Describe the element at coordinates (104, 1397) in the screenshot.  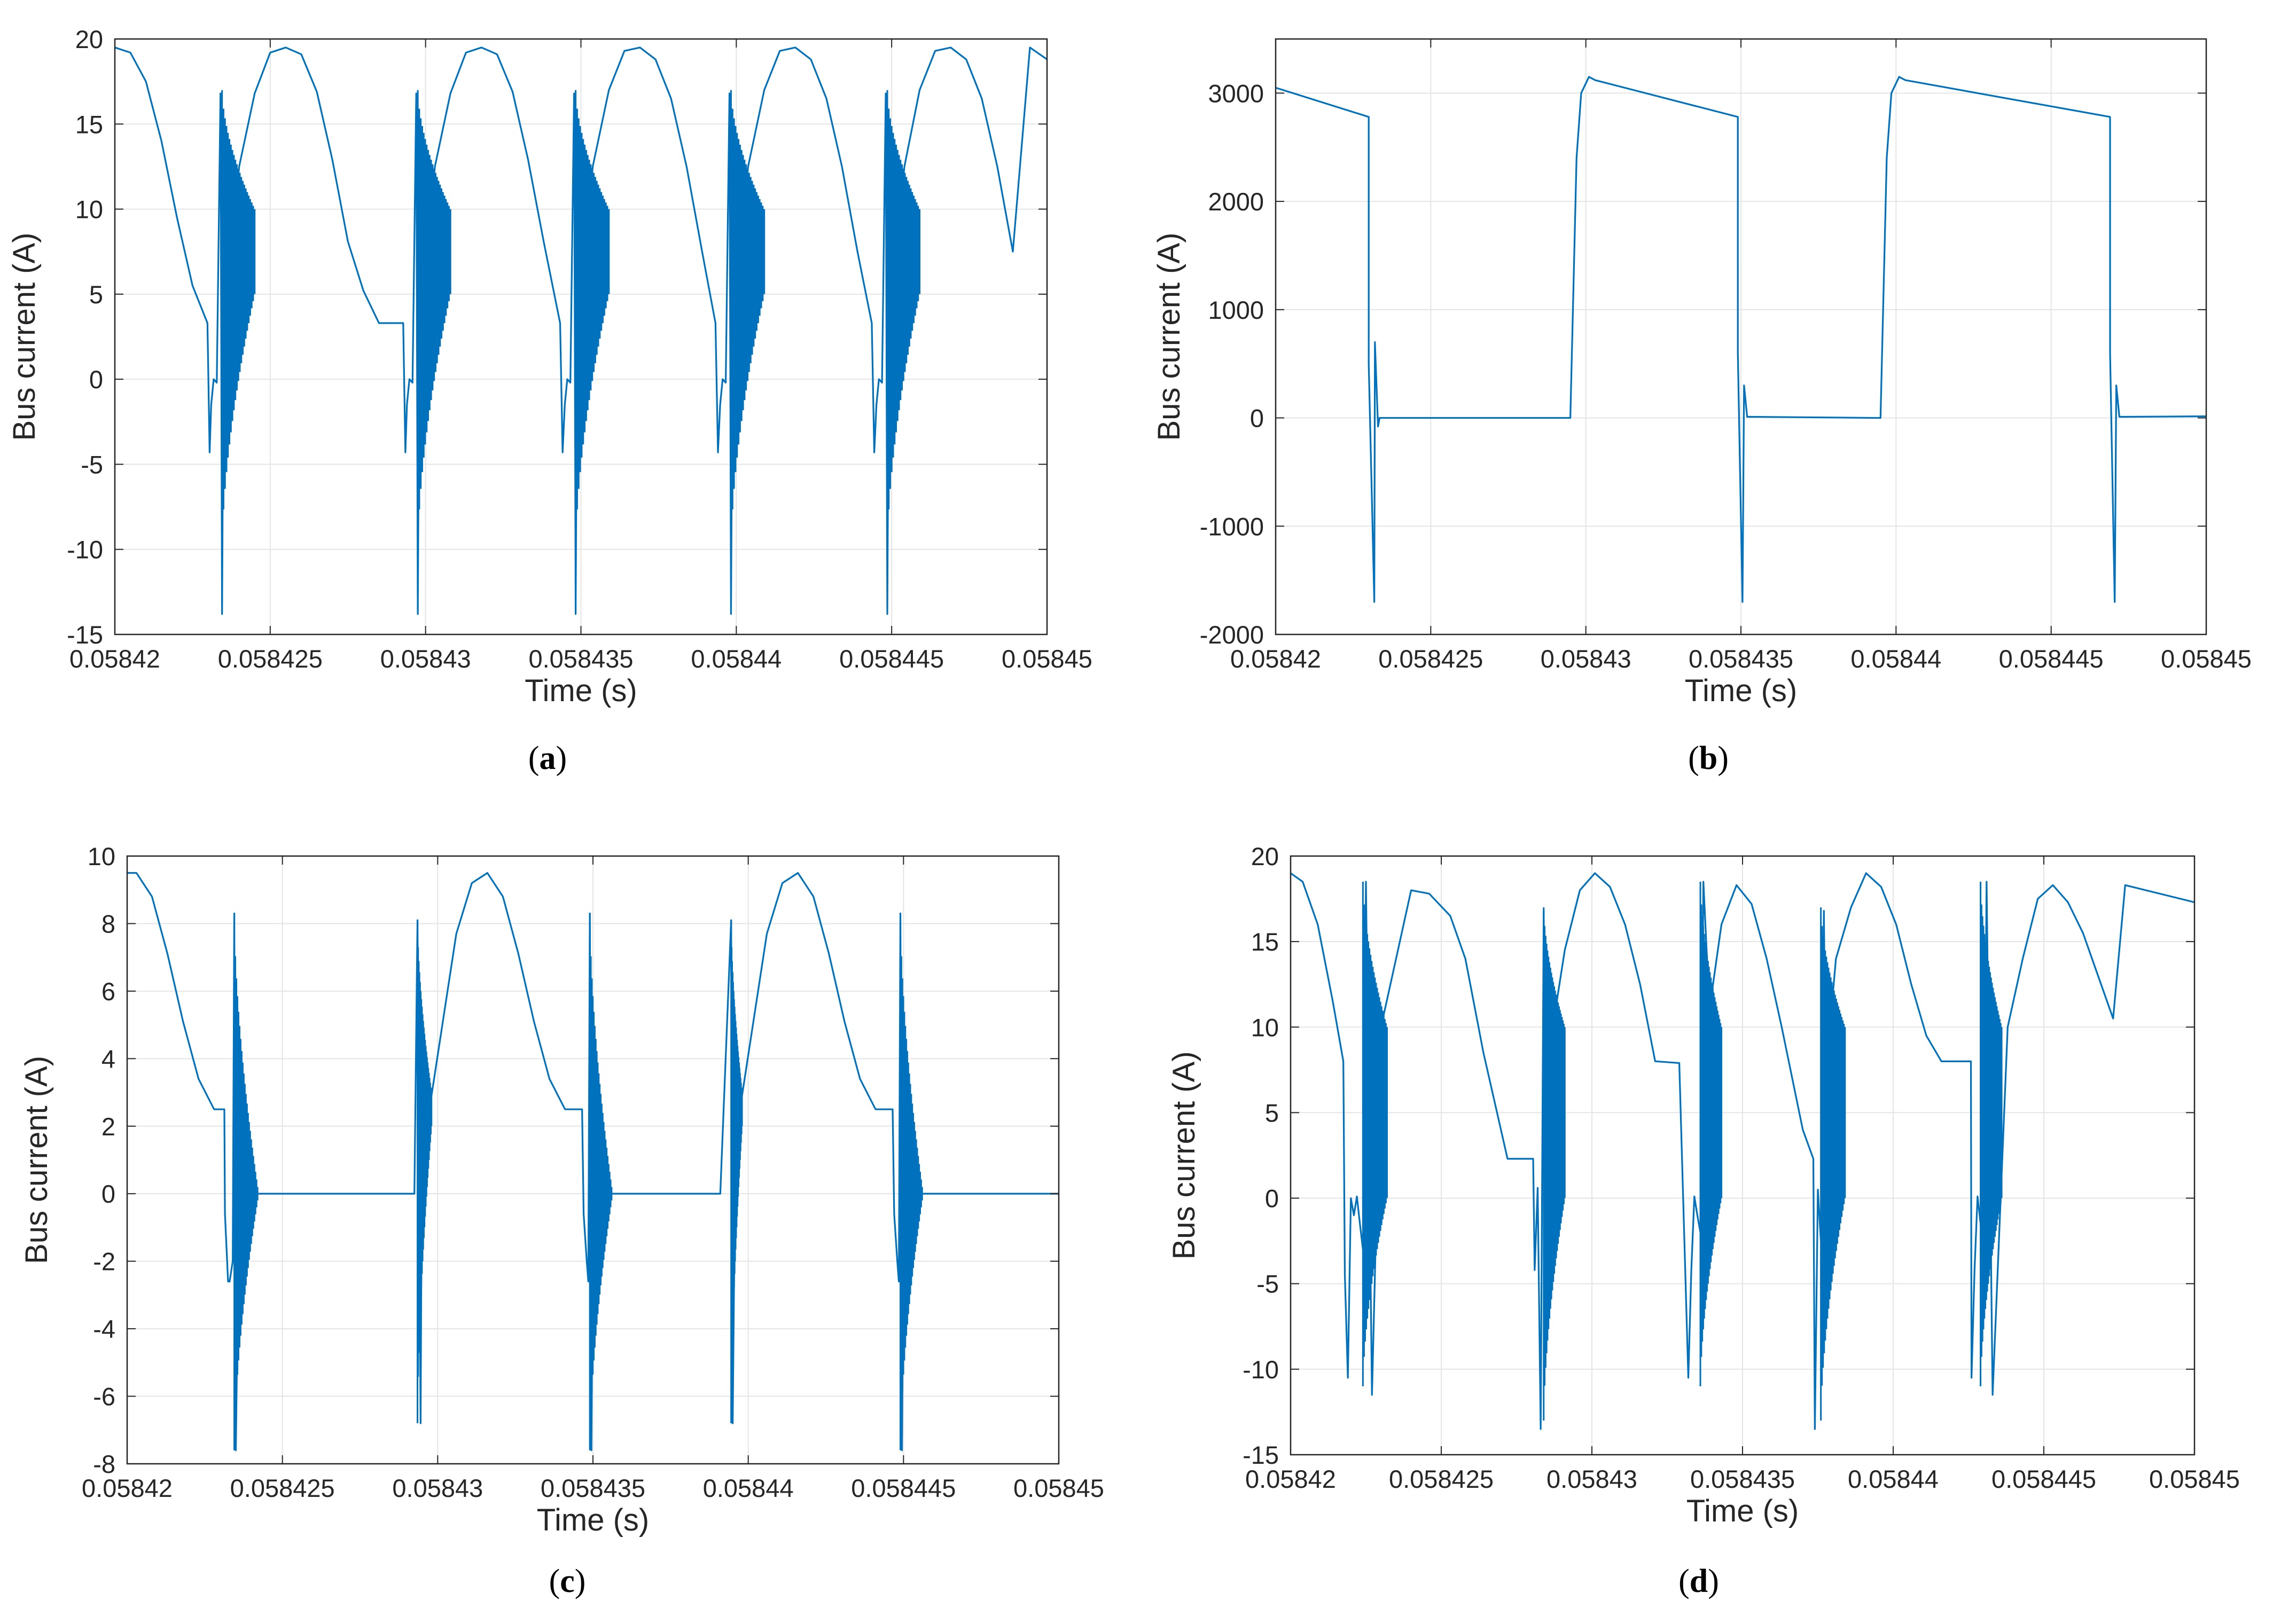
I see `panel-c-ytick-label: -6` at that location.